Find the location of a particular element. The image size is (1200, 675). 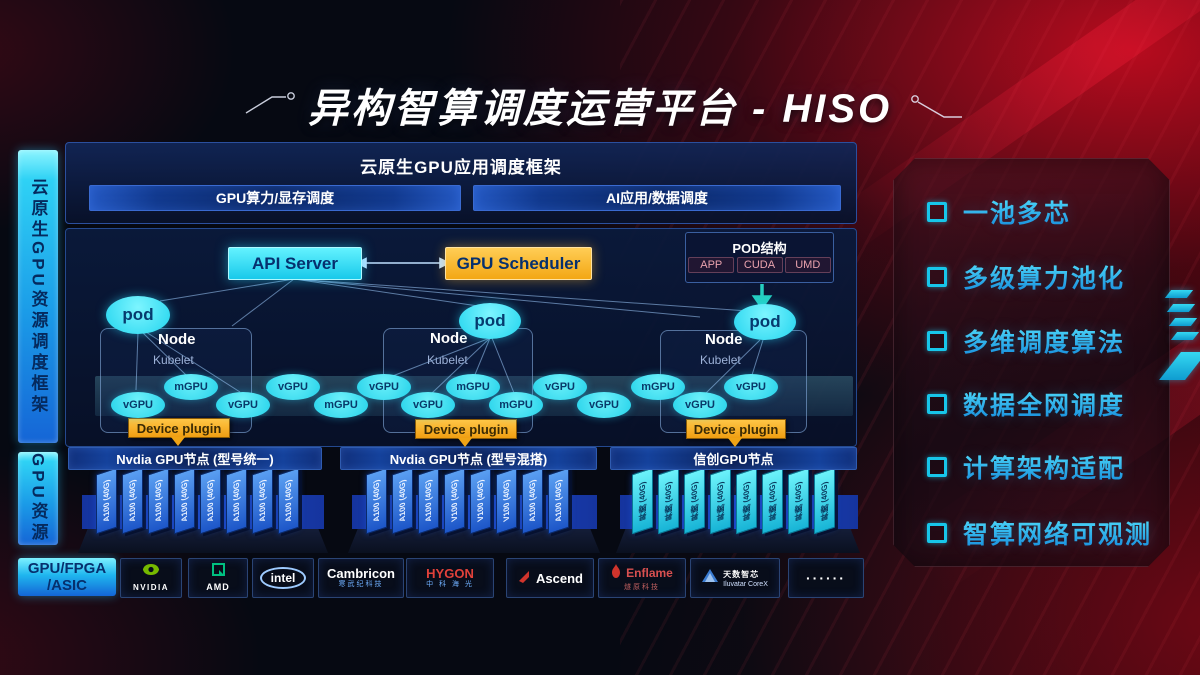

feature-label: 多级算力池化 is located at coordinates (1044, 277).